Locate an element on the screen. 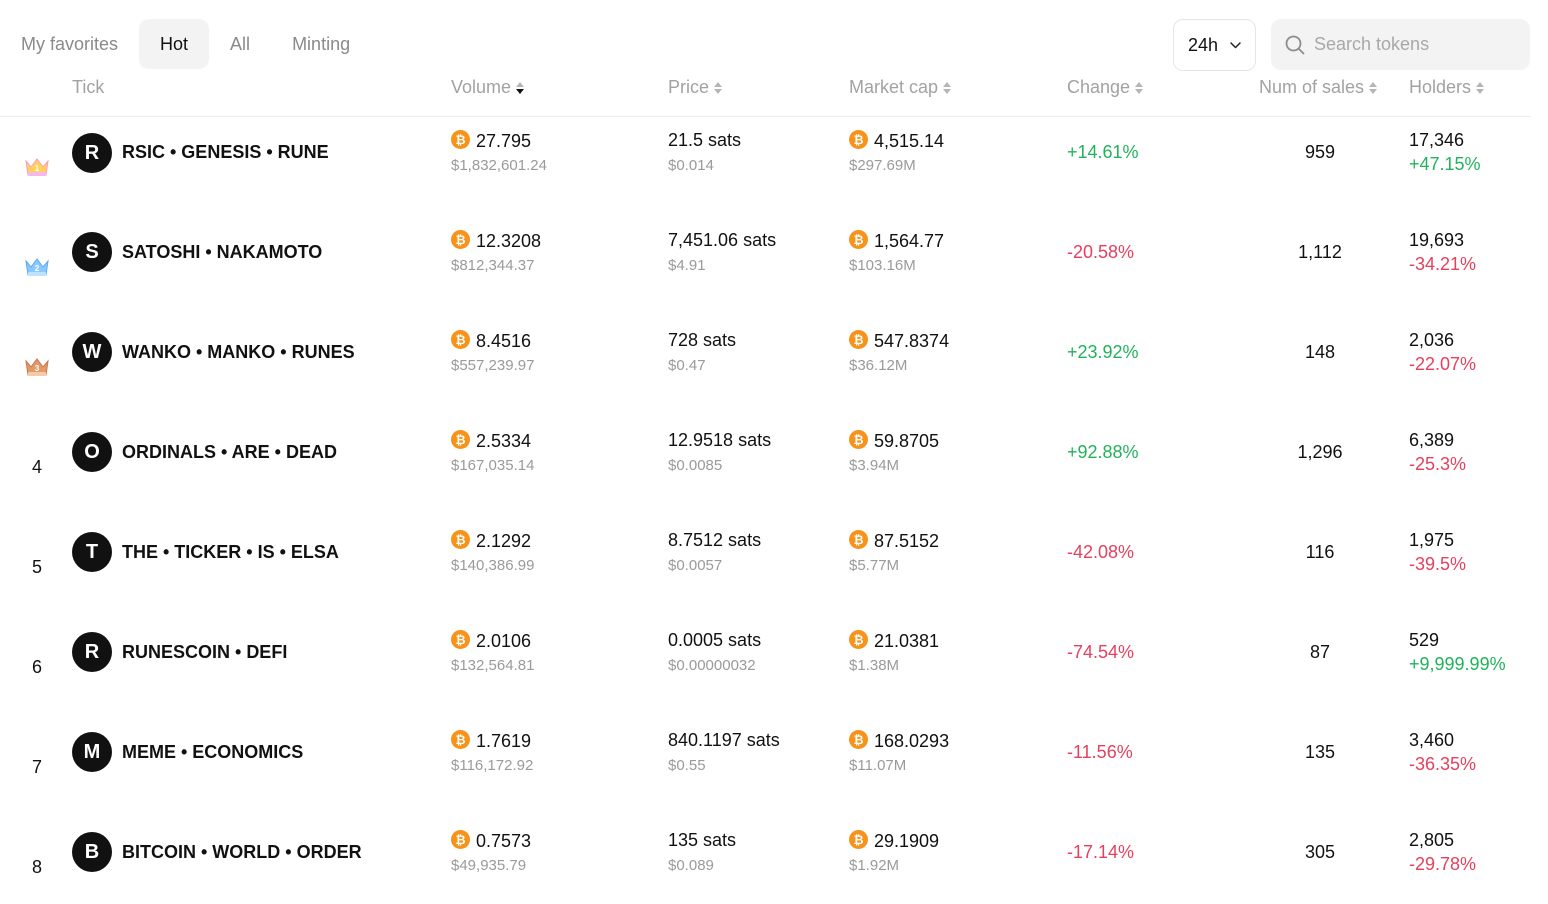  holders-count: 19,693 is located at coordinates (1437, 240).